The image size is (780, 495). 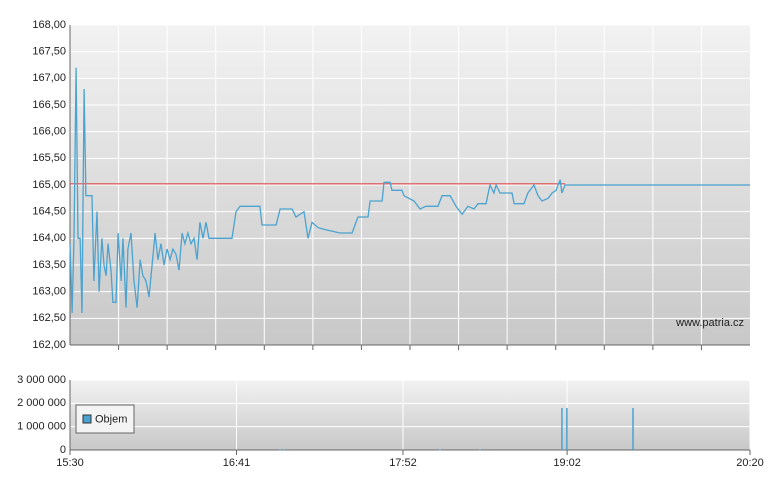 I want to click on y-tick-label: 164,50, so click(x=49, y=212).